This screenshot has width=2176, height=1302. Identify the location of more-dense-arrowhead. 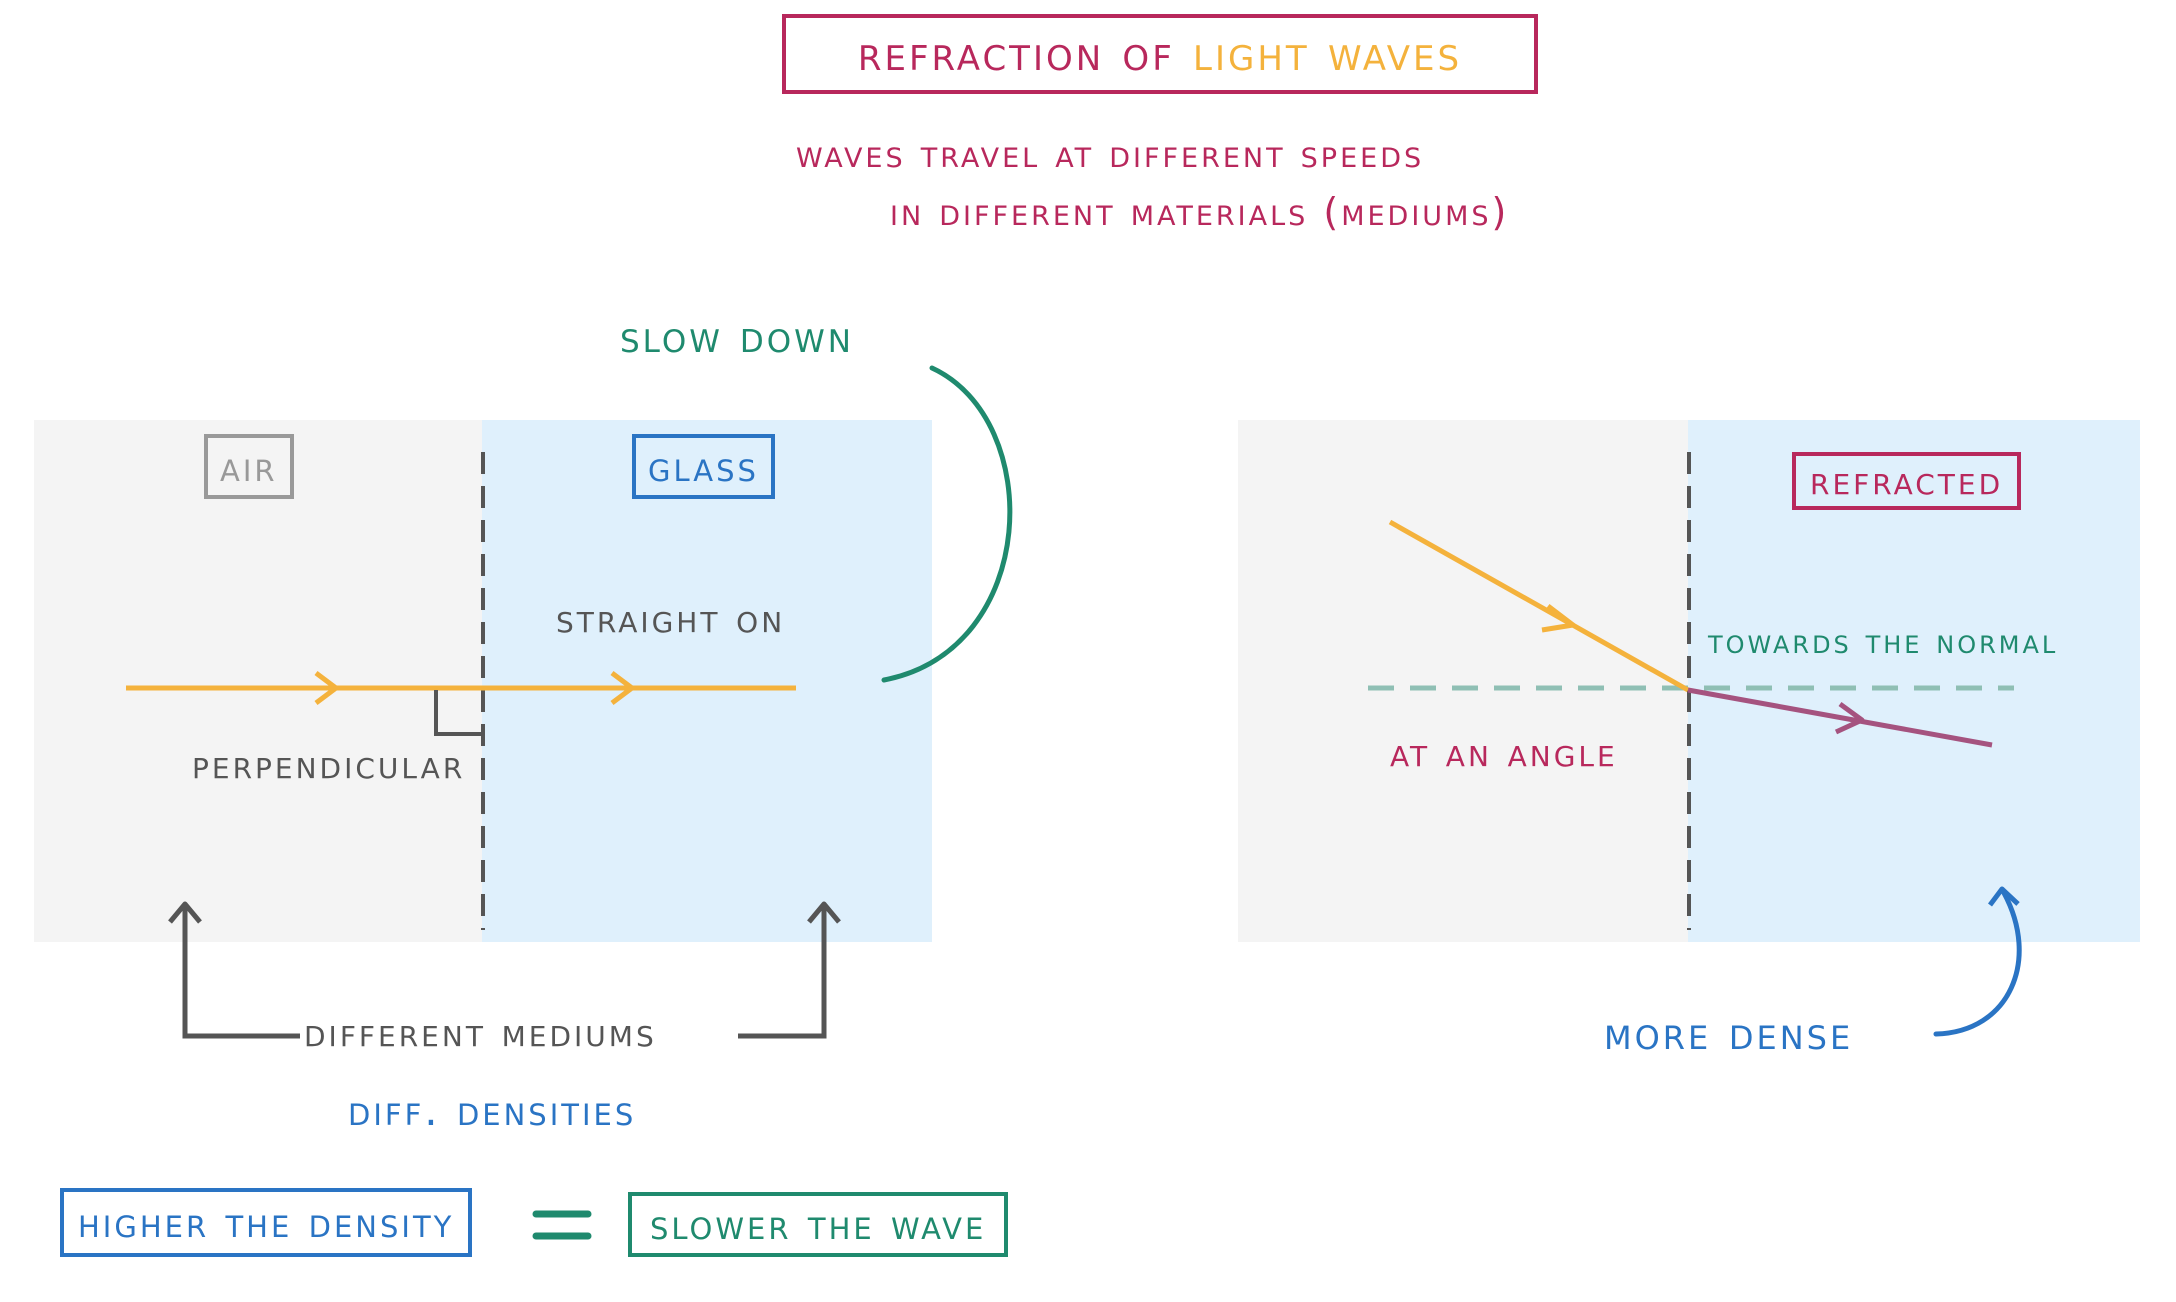
(2004, 896).